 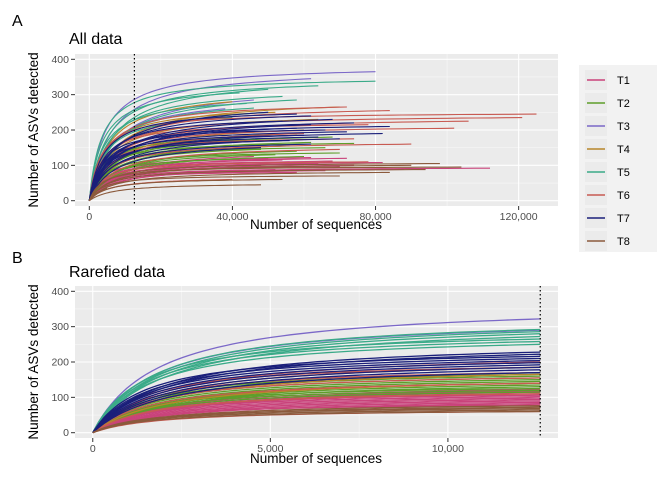 I want to click on panel-a-title: All data, so click(x=95, y=39).